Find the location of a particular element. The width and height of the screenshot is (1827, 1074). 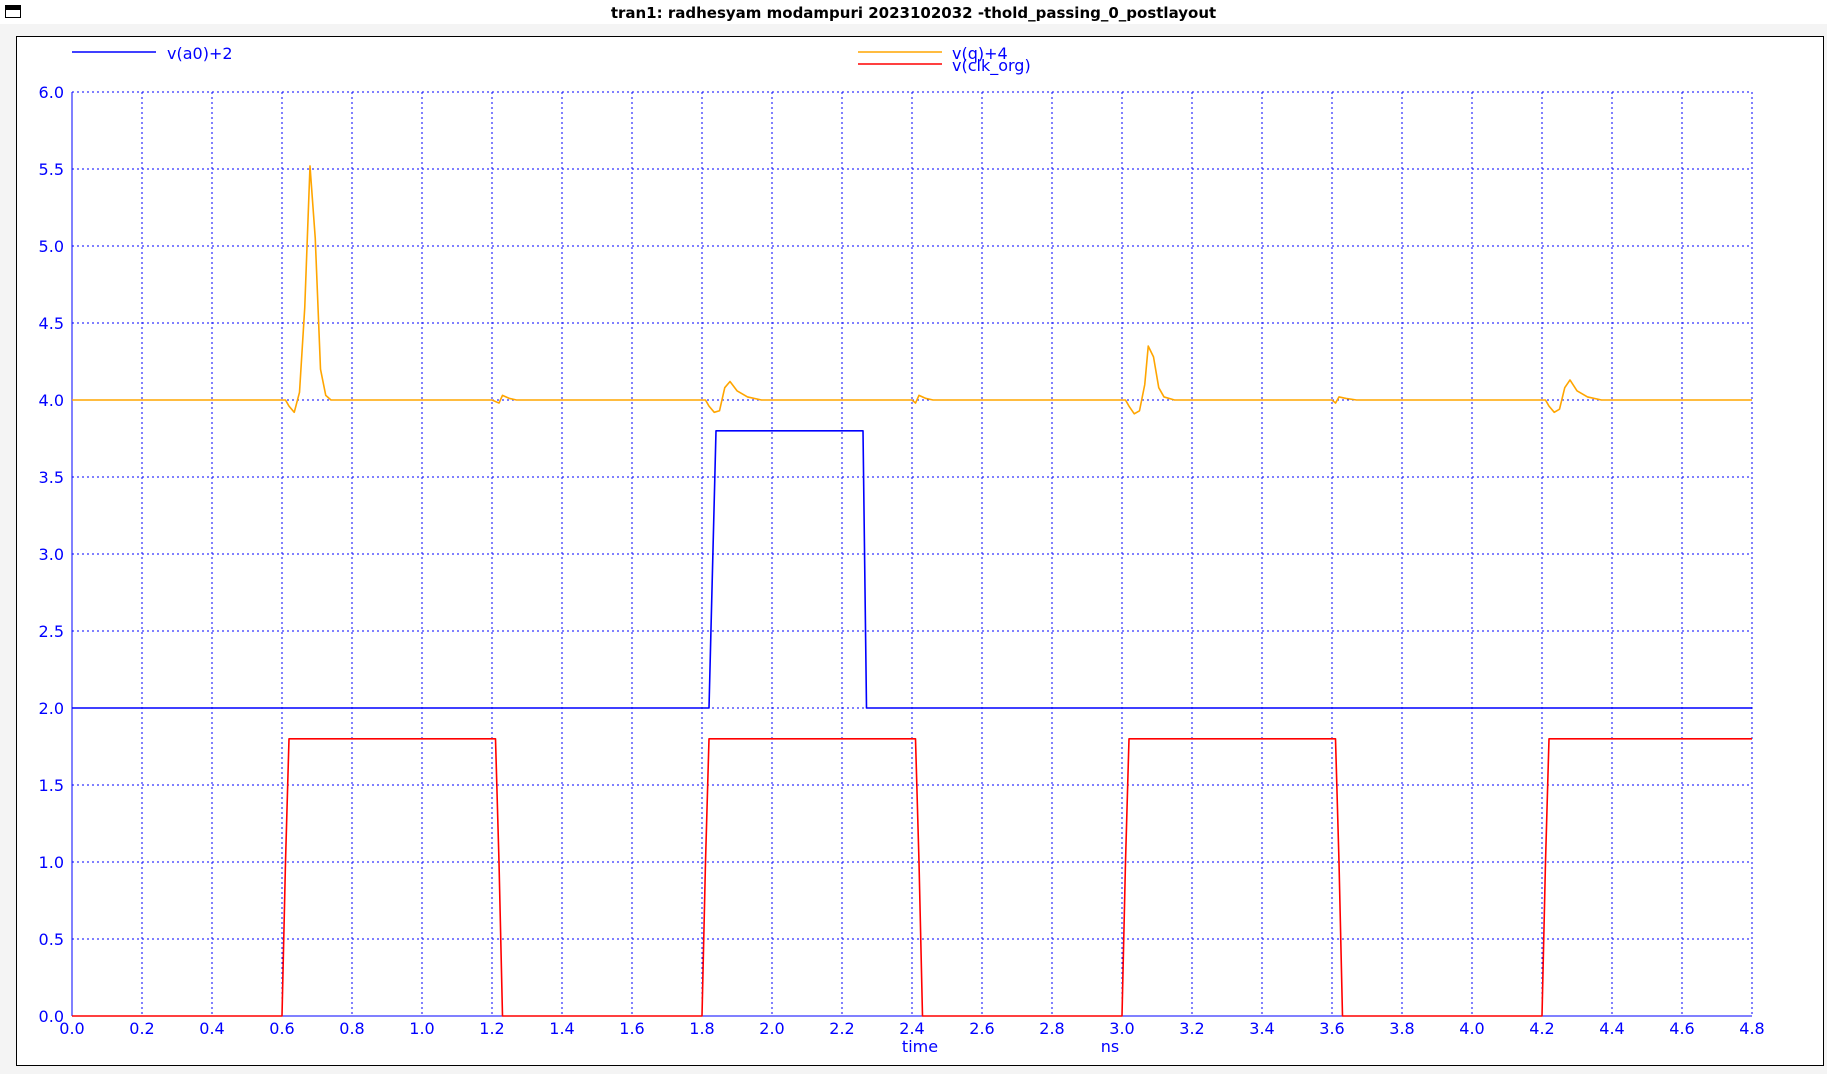

x-tick-label: 1.6 is located at coordinates (631, 1028).